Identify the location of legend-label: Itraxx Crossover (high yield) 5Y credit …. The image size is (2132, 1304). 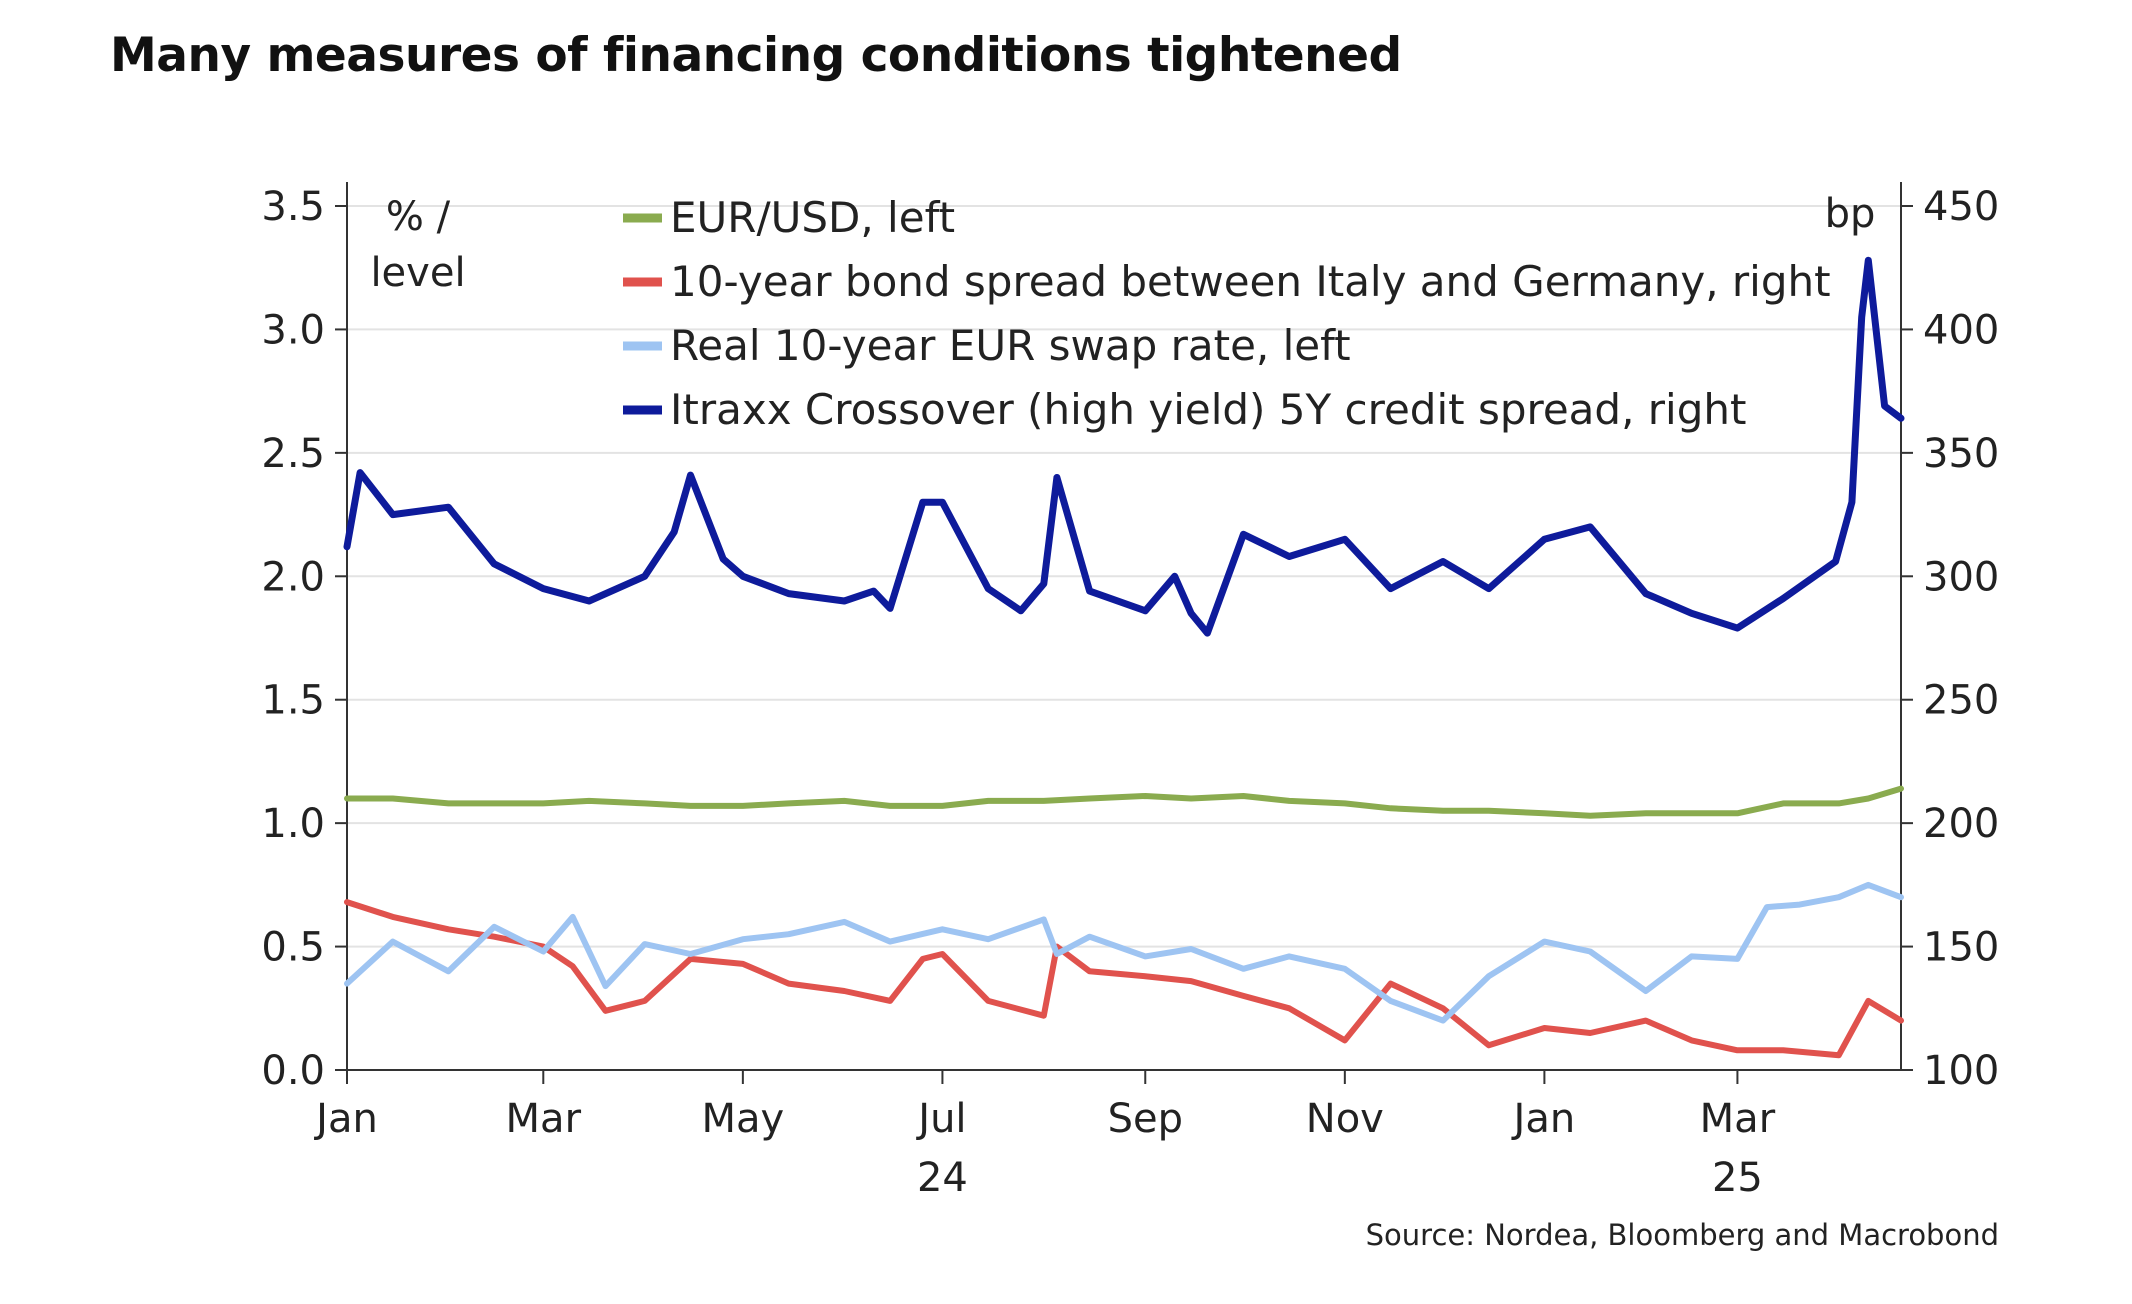
(1208, 409).